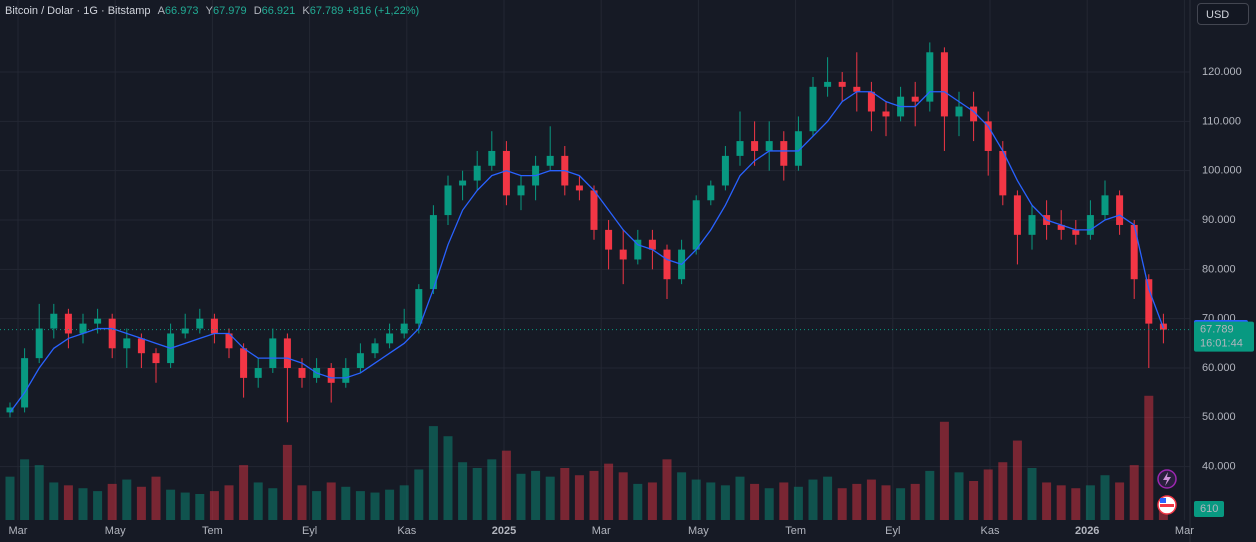 The height and width of the screenshot is (542, 1256). What do you see at coordinates (161, 11) in the screenshot?
I see `ohlc-key: A` at bounding box center [161, 11].